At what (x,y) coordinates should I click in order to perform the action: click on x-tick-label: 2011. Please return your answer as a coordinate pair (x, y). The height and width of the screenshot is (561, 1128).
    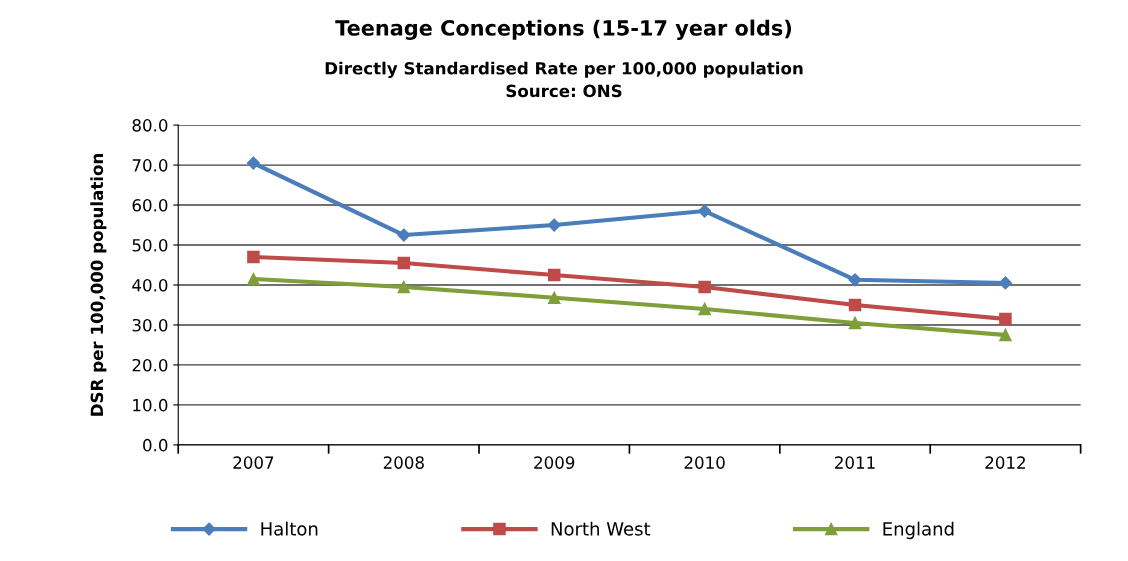
    Looking at the image, I should click on (855, 462).